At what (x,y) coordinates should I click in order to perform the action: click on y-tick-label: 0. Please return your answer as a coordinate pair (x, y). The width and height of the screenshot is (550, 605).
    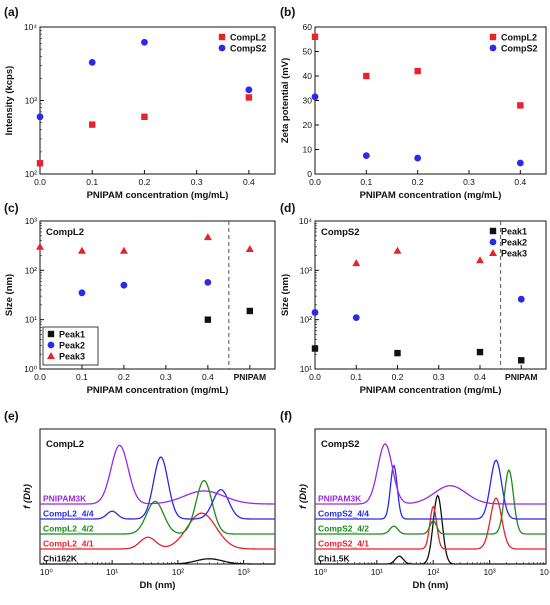
    Looking at the image, I should click on (309, 174).